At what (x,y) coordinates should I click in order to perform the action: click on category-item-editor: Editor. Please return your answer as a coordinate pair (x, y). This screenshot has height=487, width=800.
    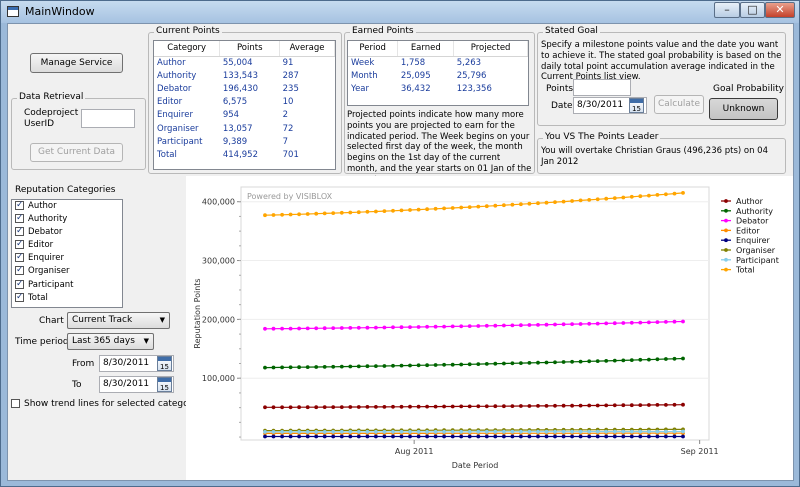
    Looking at the image, I should click on (67, 245).